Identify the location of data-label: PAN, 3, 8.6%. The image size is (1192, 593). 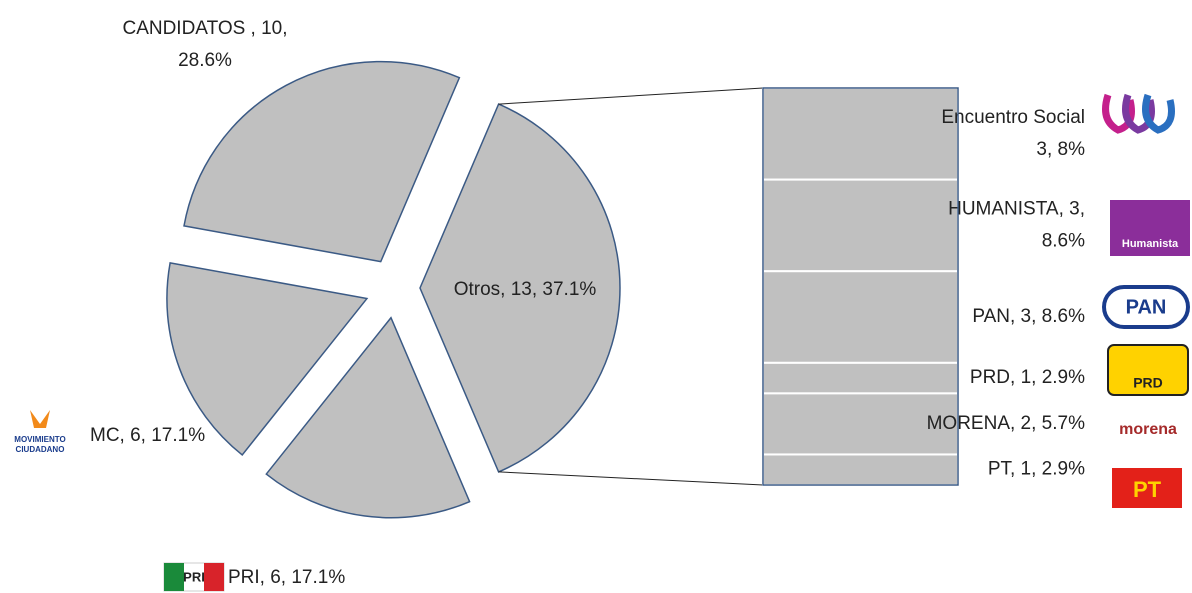
(1028, 316).